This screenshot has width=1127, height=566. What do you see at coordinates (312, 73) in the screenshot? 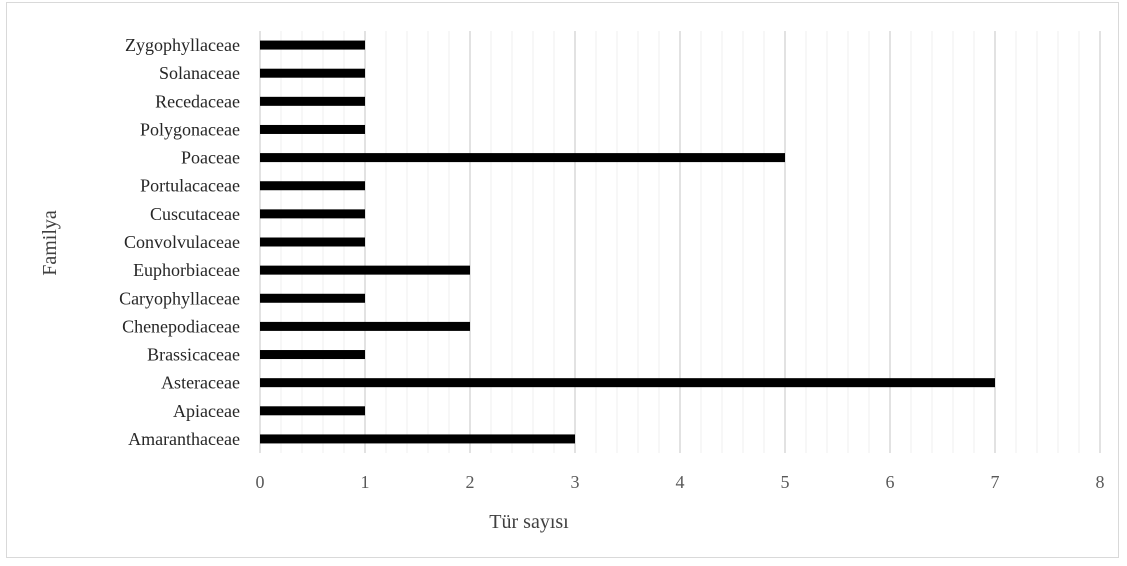
I see `bar-solanaceae` at bounding box center [312, 73].